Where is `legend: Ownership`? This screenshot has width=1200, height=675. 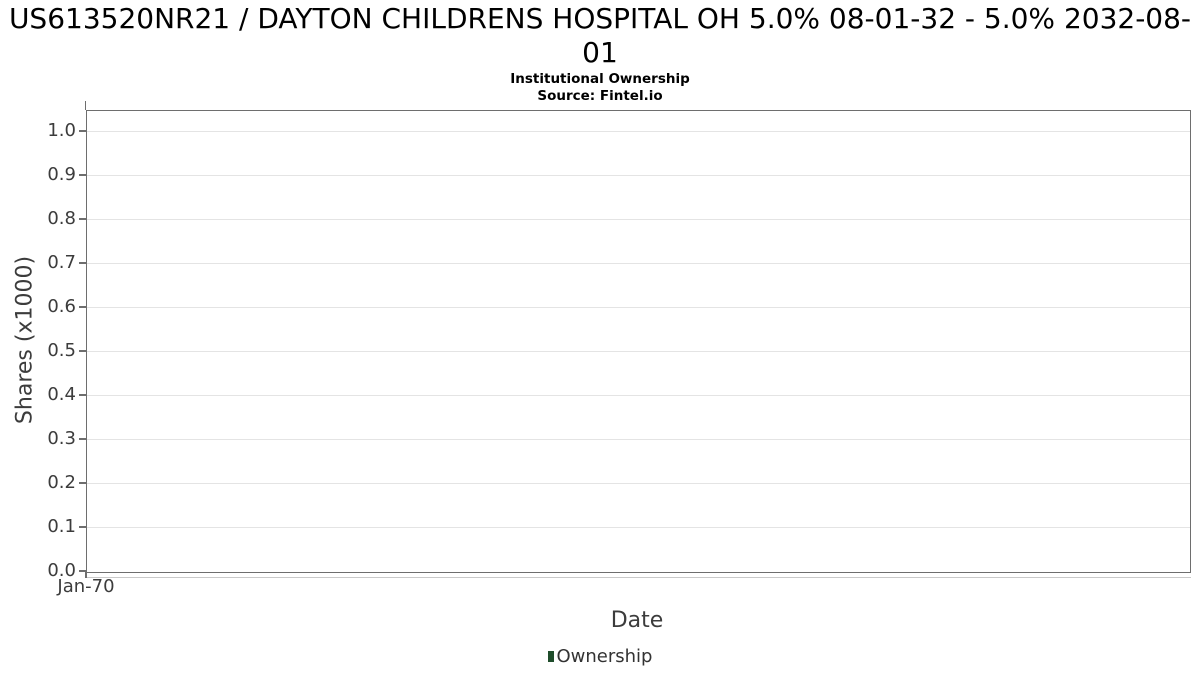 legend: Ownership is located at coordinates (600, 656).